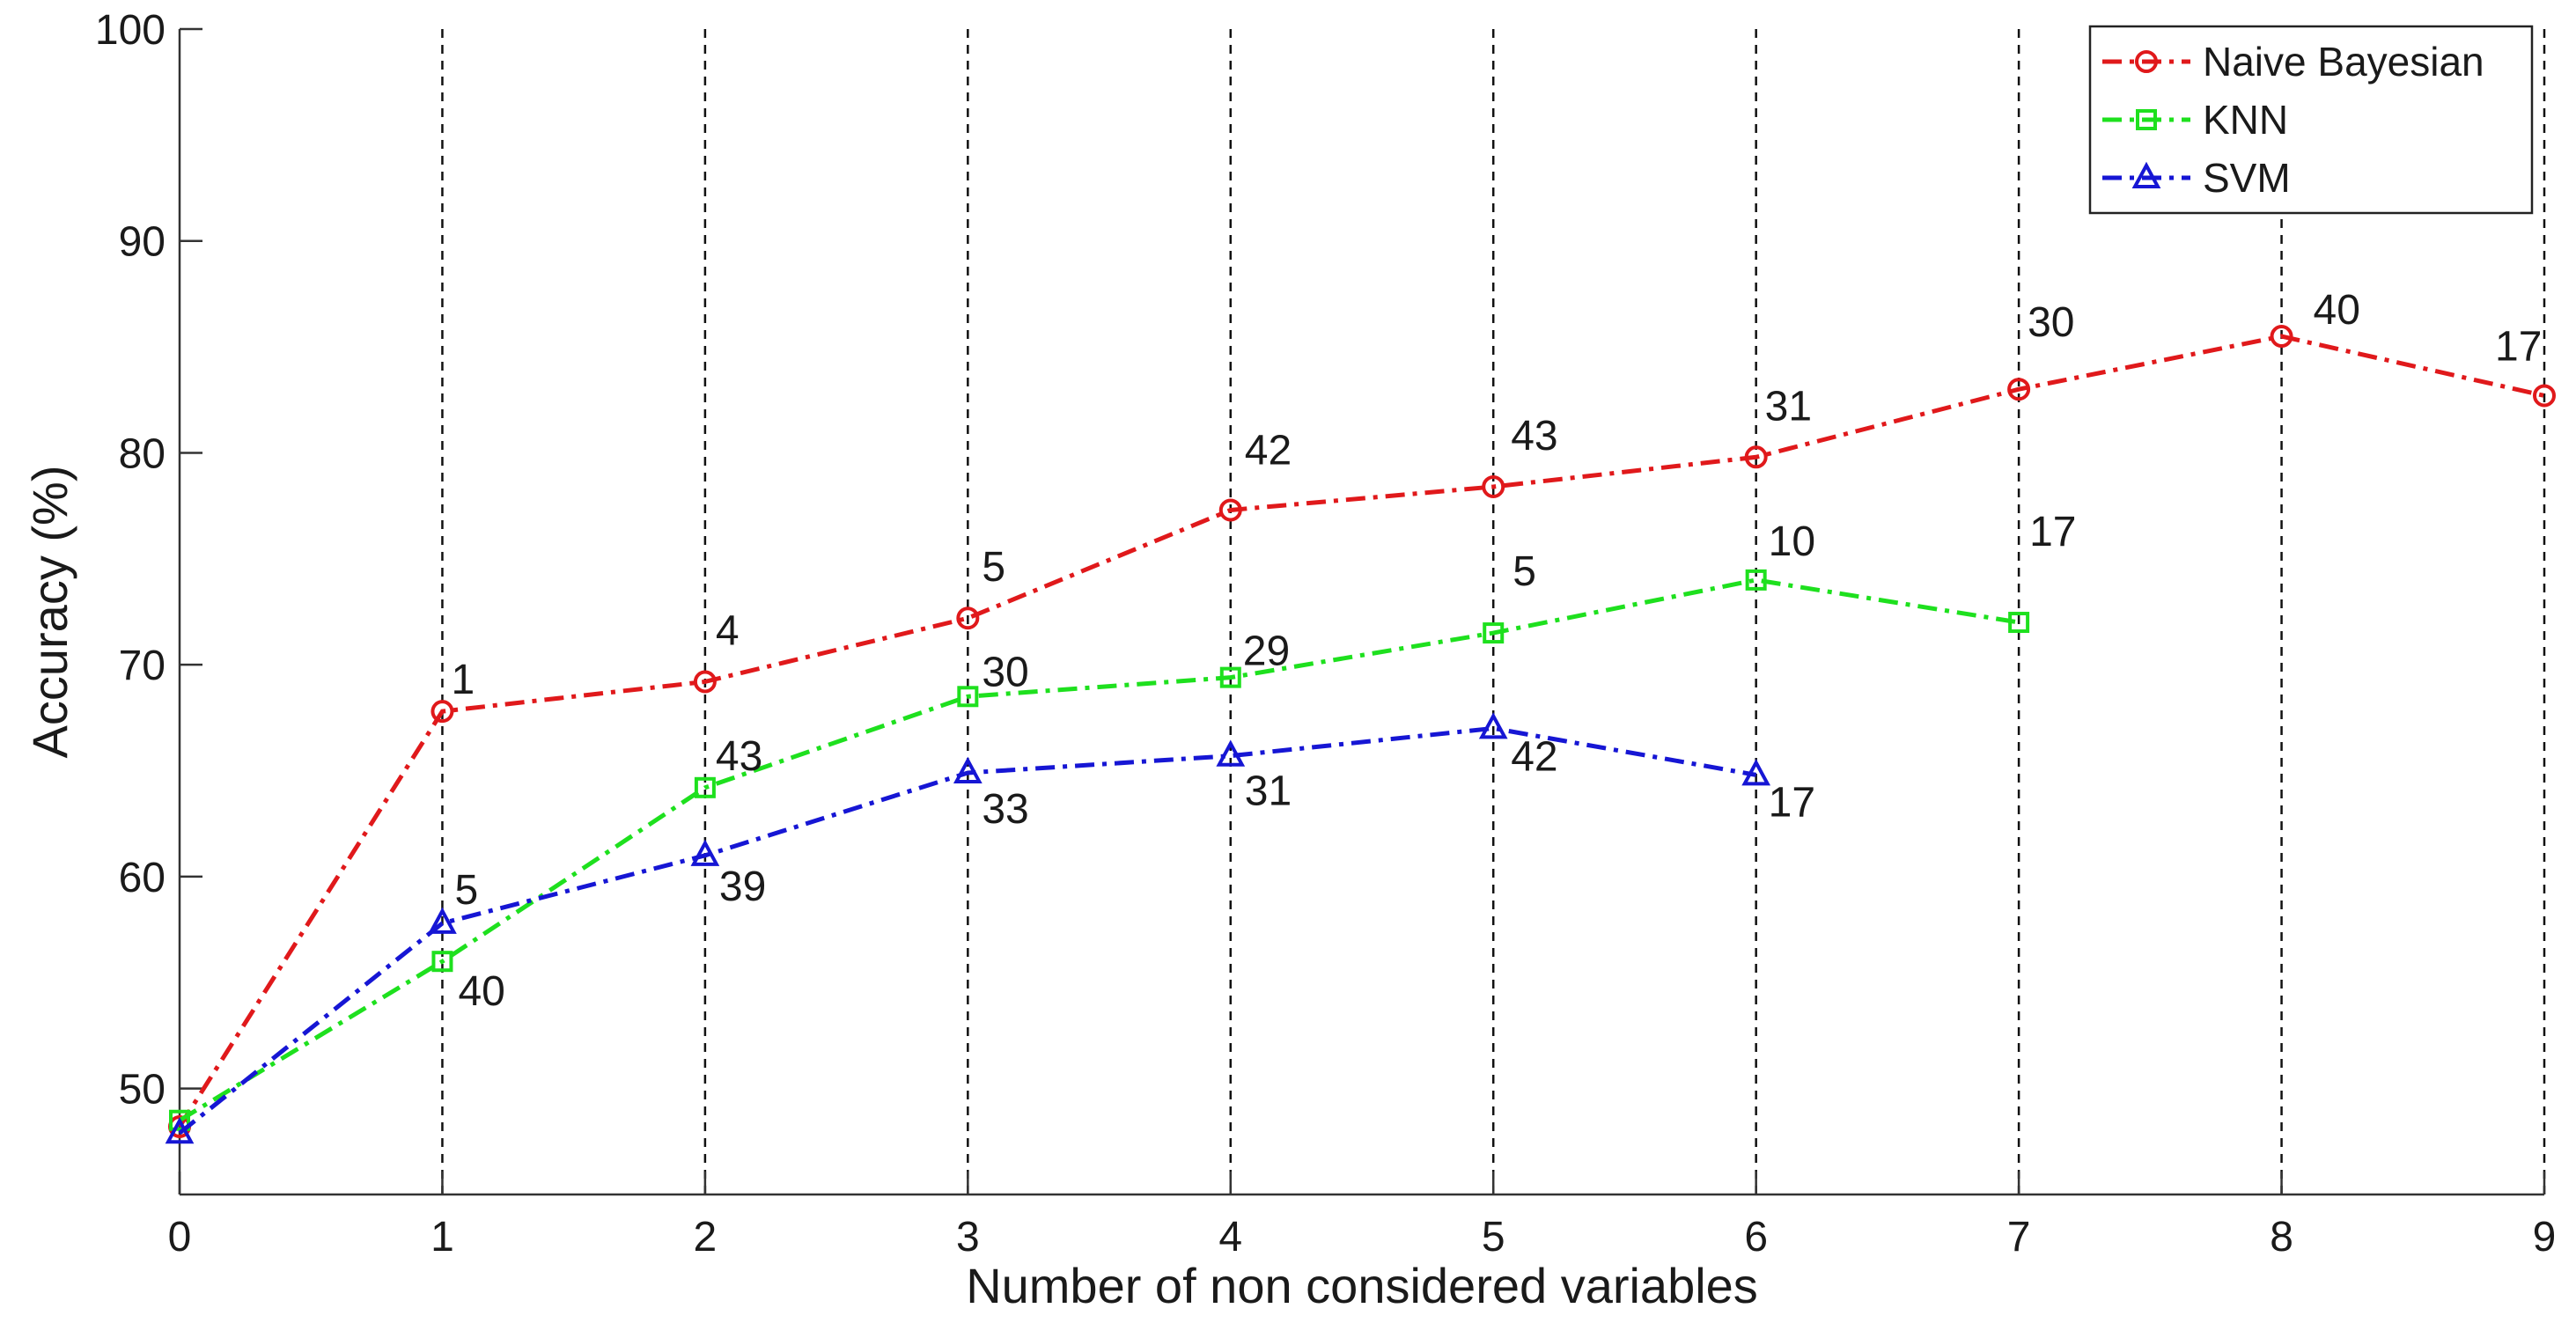  What do you see at coordinates (143, 453) in the screenshot?
I see `y-tick-label: 80` at bounding box center [143, 453].